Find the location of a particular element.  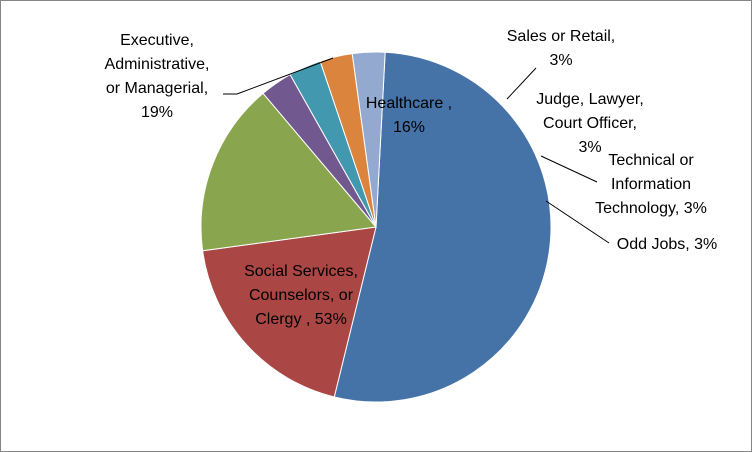

data-label-judge-lawyer-court-officer: Judge, Lawyer, Court Officer, 3% is located at coordinates (590, 123).